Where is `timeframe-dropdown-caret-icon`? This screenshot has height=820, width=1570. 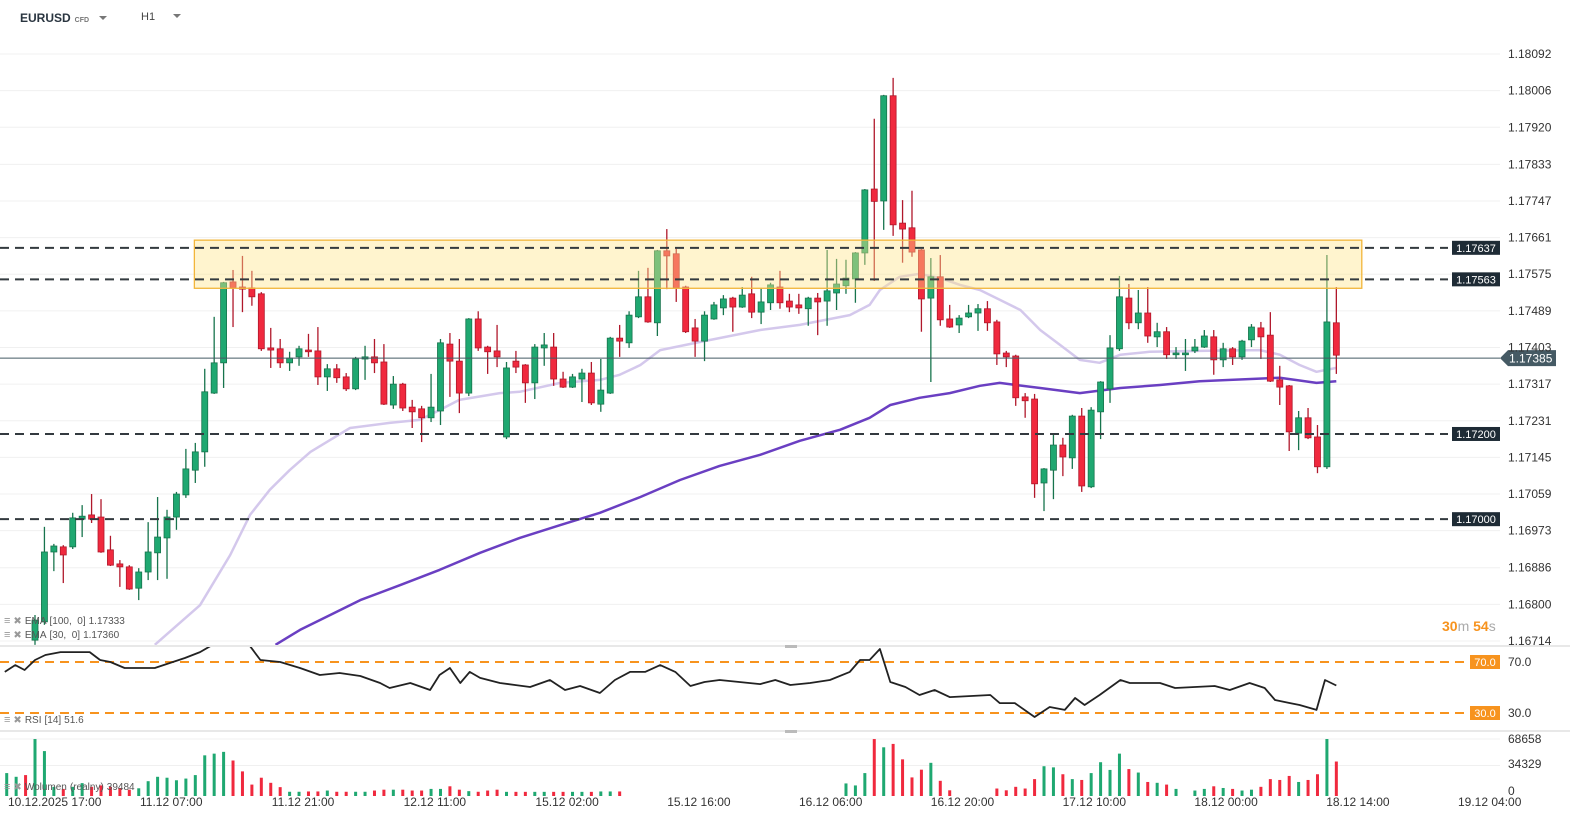
timeframe-dropdown-caret-icon is located at coordinates (177, 16).